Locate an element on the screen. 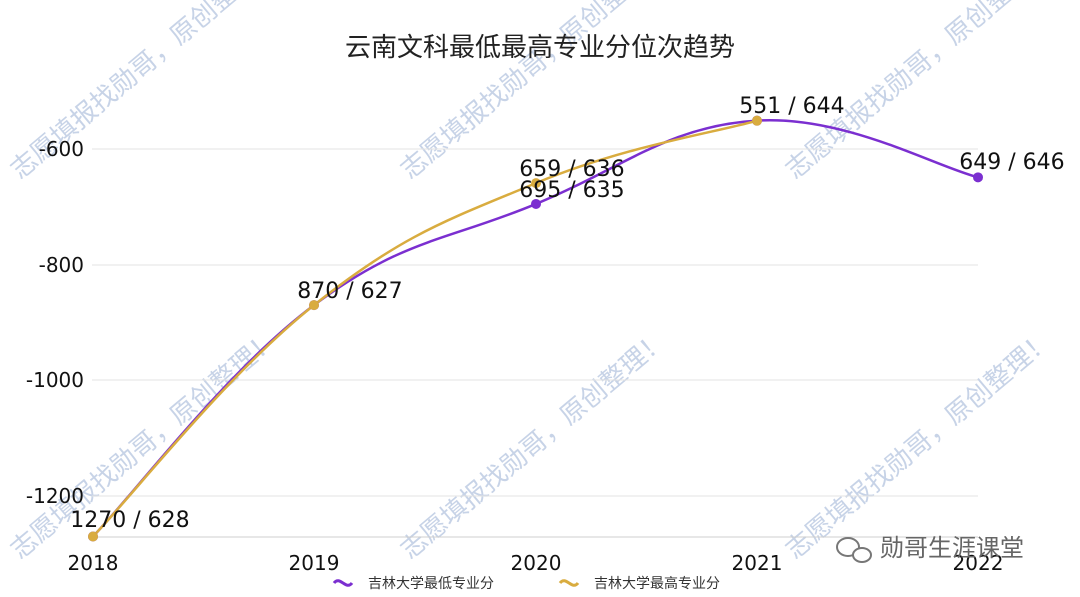  legend-item-max: 吉林大学最高专业分 is located at coordinates (639, 583).